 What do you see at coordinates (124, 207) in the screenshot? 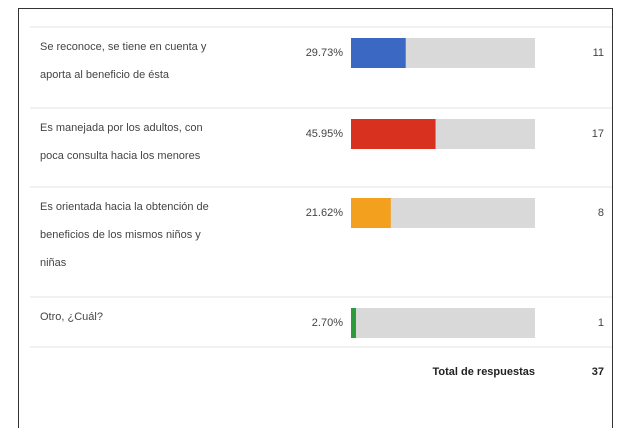
I see `option-label: Es orientada hacia la obtención de` at bounding box center [124, 207].